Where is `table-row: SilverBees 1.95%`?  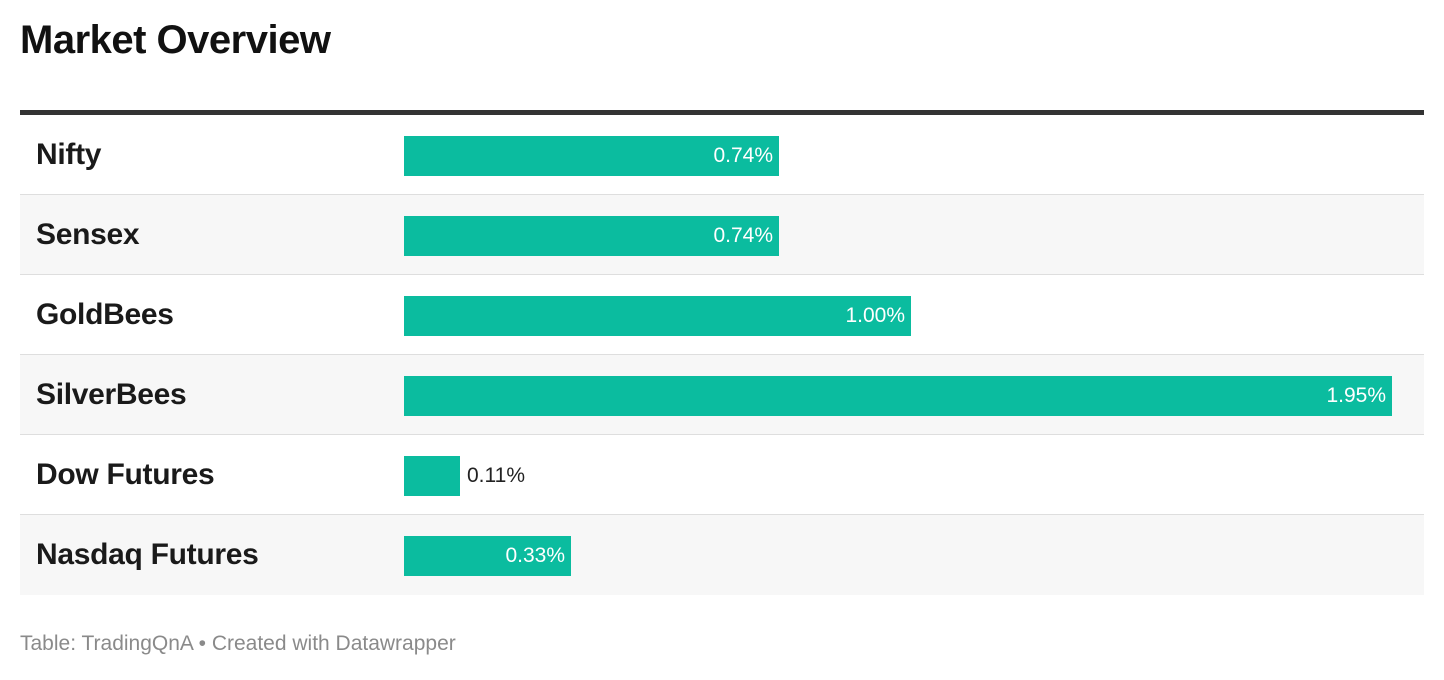
table-row: SilverBees 1.95% is located at coordinates (722, 395).